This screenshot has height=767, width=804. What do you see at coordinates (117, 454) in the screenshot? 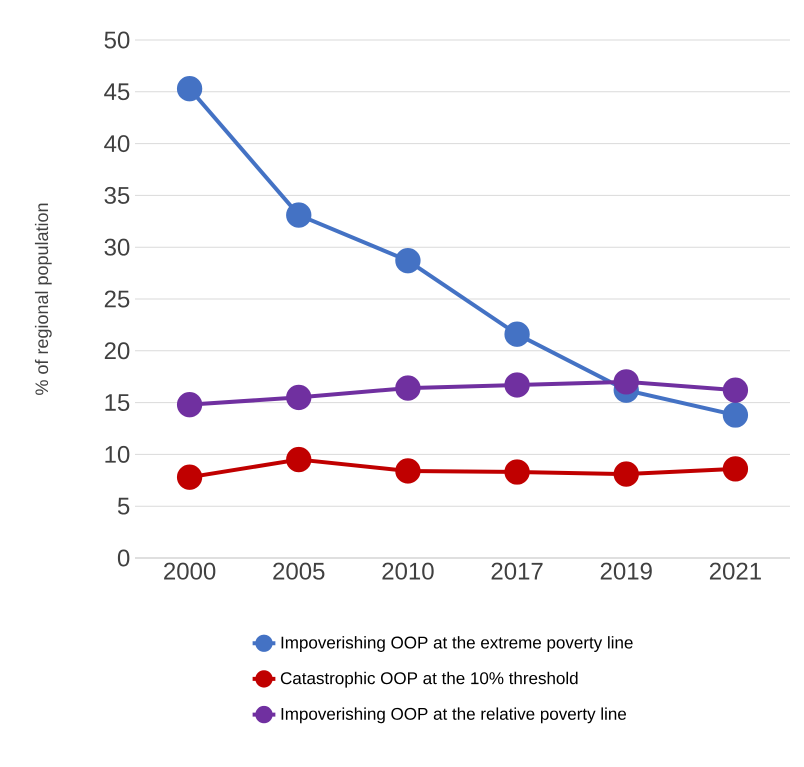
I see `y-tick-label: 10` at bounding box center [117, 454].